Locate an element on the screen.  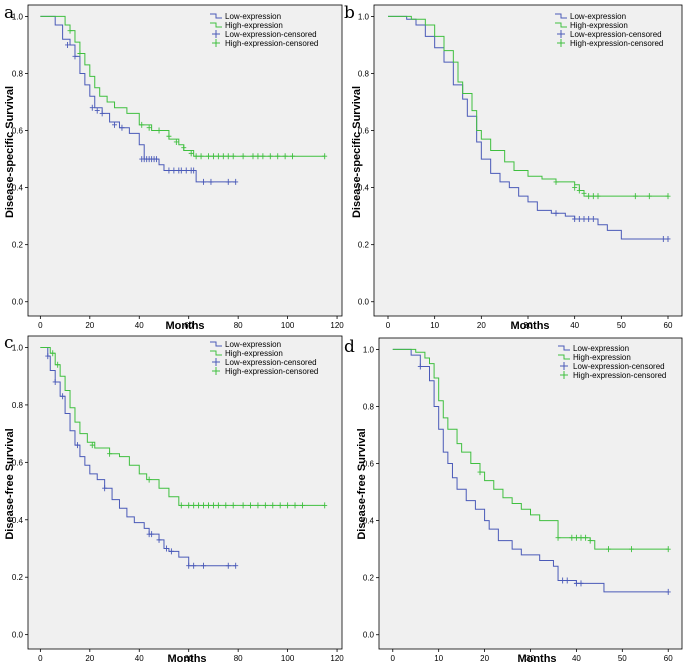
panel-a-label: a is located at coordinates (9, 13).